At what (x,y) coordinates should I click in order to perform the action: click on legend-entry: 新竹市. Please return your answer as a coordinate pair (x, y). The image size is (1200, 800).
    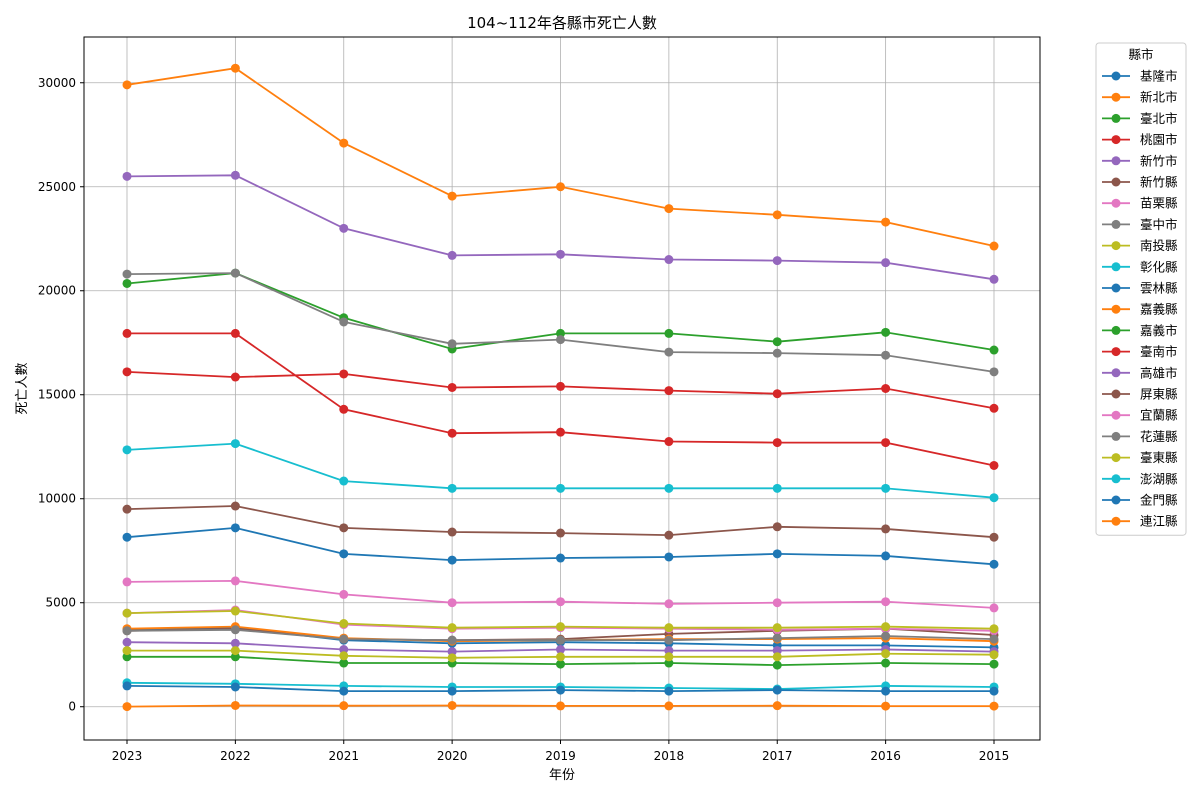
    Looking at the image, I should click on (1140, 160).